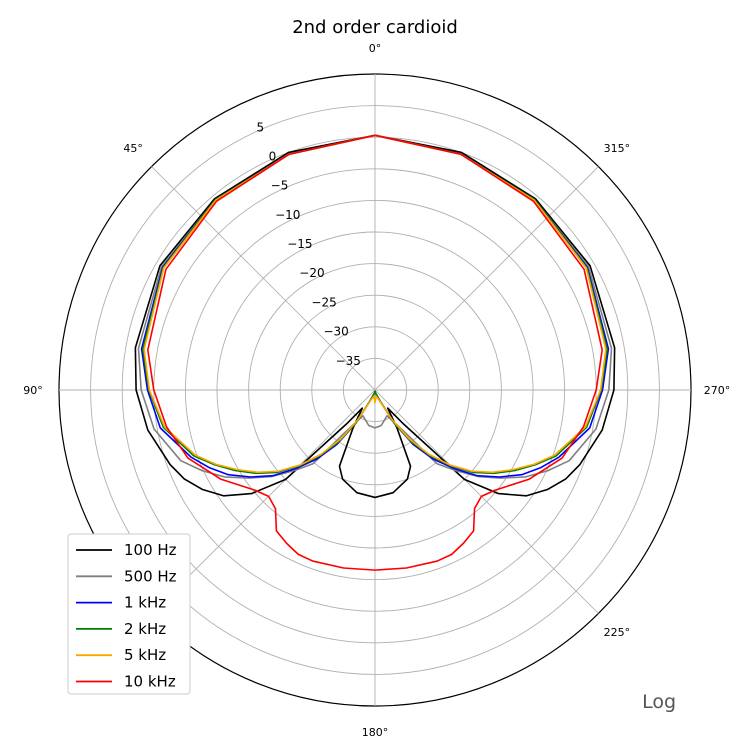  Describe the element at coordinates (375, 732) in the screenshot. I see `angle-tick-label: 180°` at that location.